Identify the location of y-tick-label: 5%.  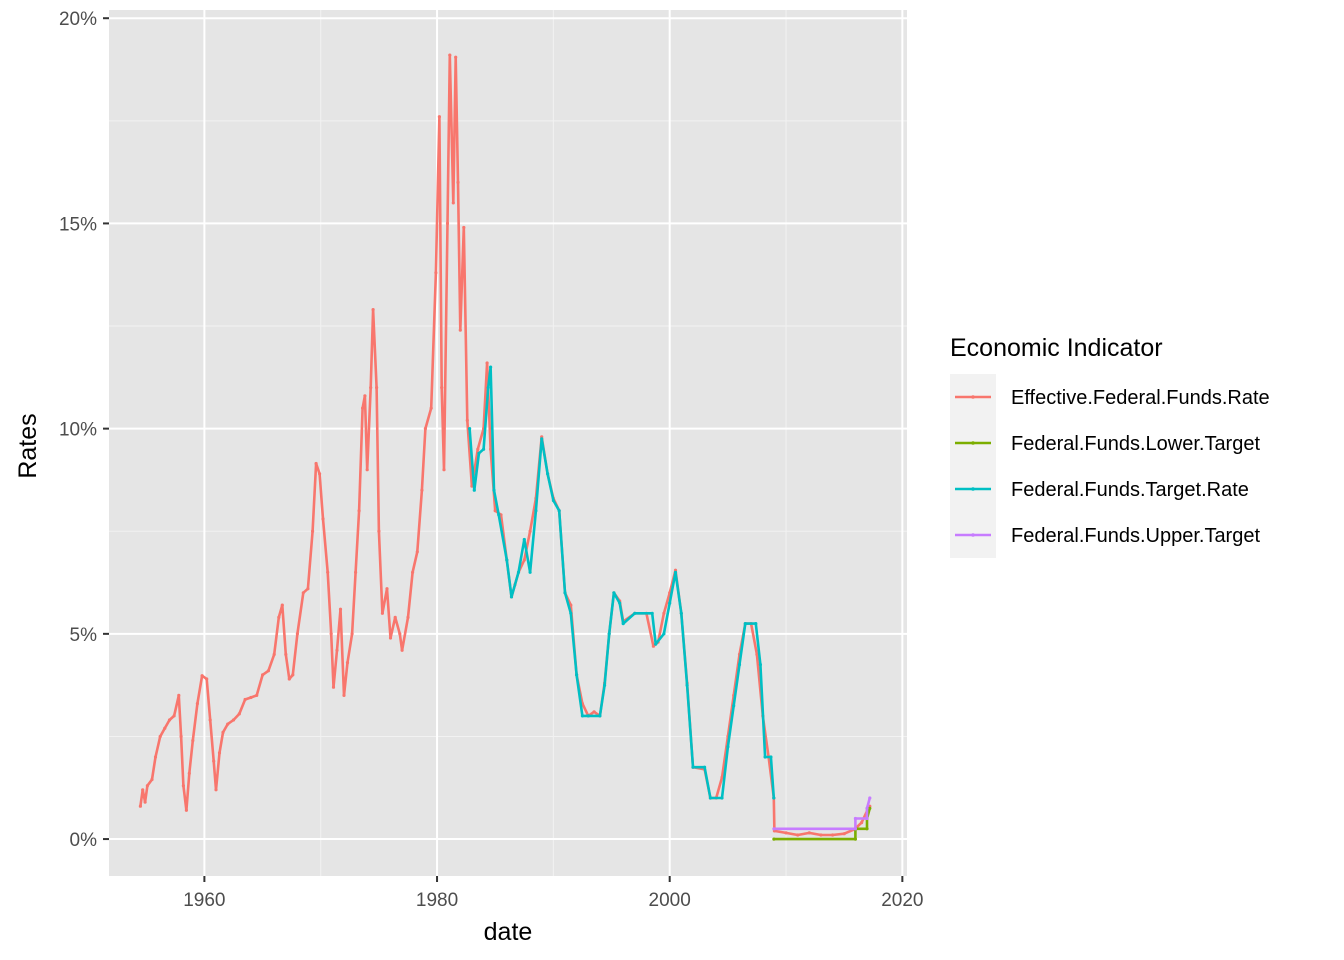
(84, 635).